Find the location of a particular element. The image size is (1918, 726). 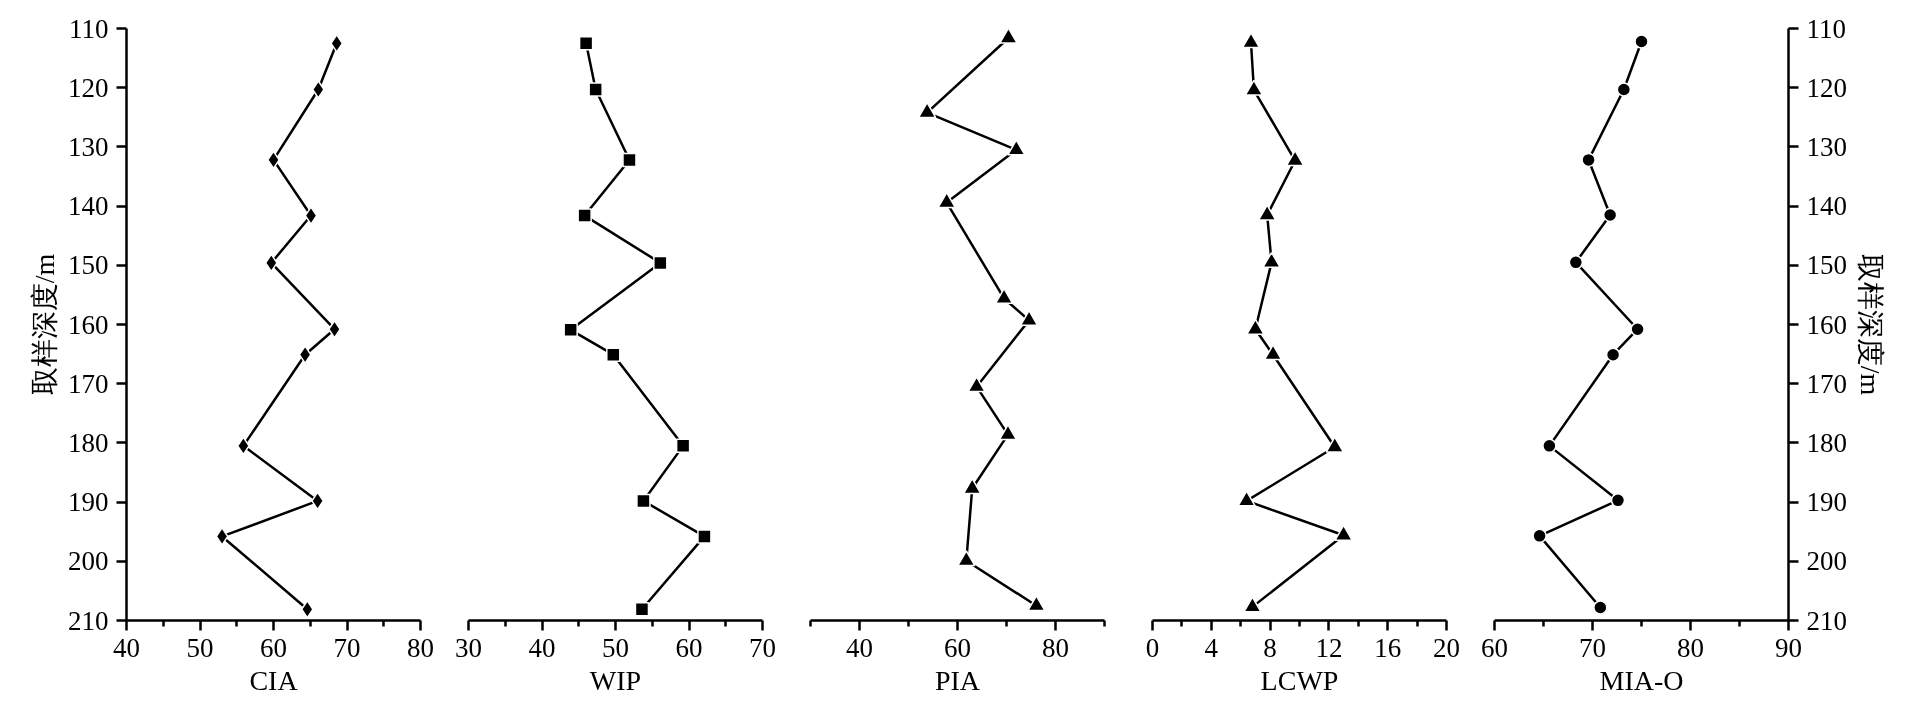

y-tick-label: 130 is located at coordinates (88, 146).